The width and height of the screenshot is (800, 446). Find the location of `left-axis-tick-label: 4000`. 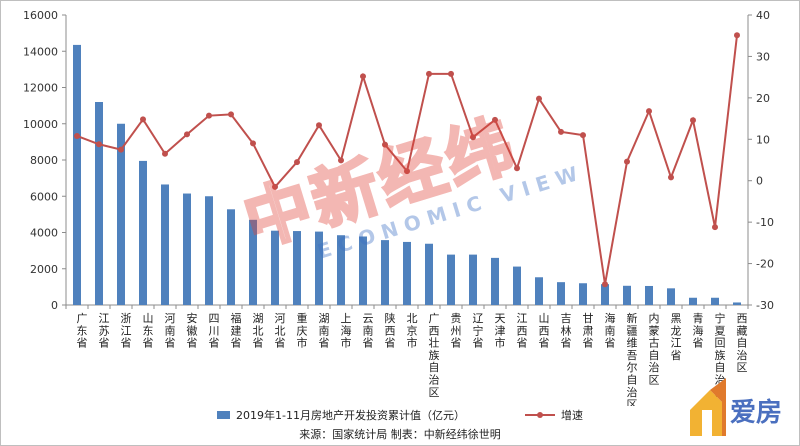

left-axis-tick-label: 4000 is located at coordinates (44, 233).